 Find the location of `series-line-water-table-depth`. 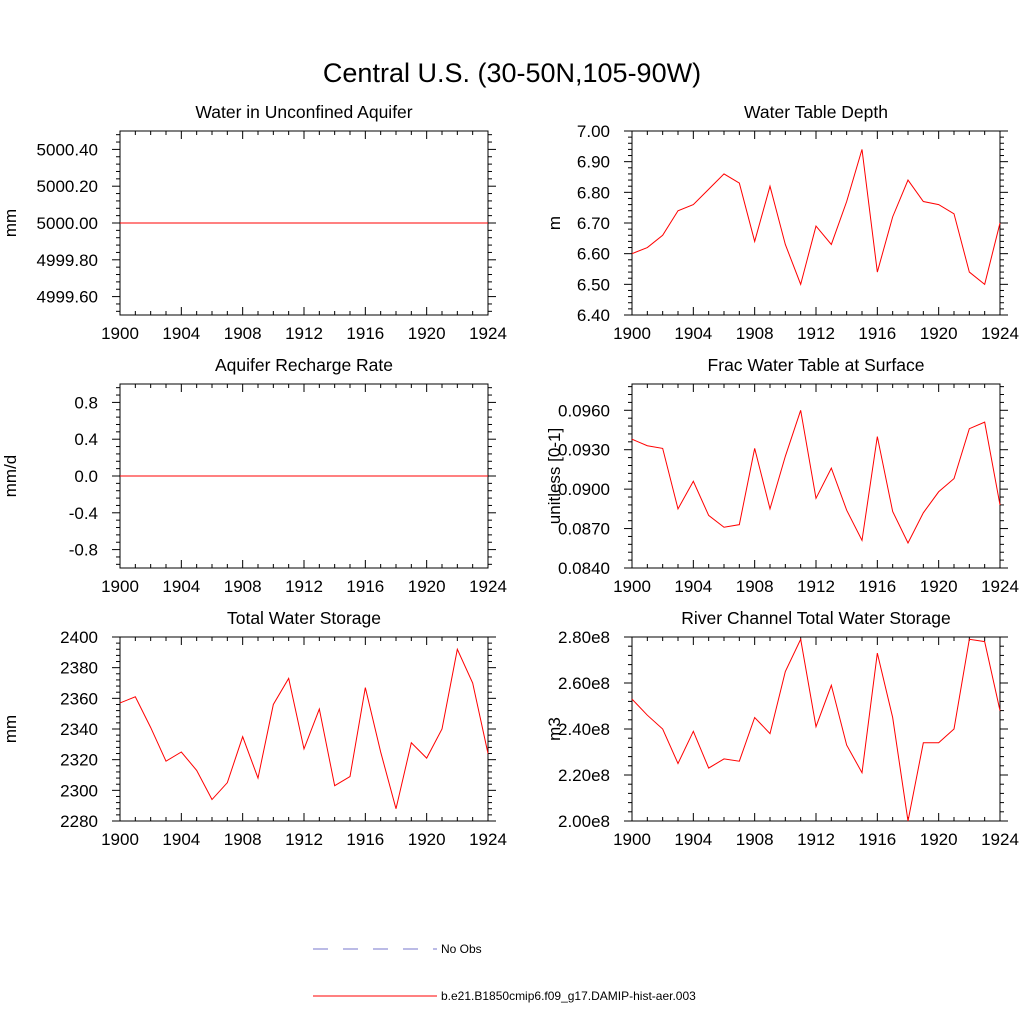

series-line-water-table-depth is located at coordinates (816, 217).